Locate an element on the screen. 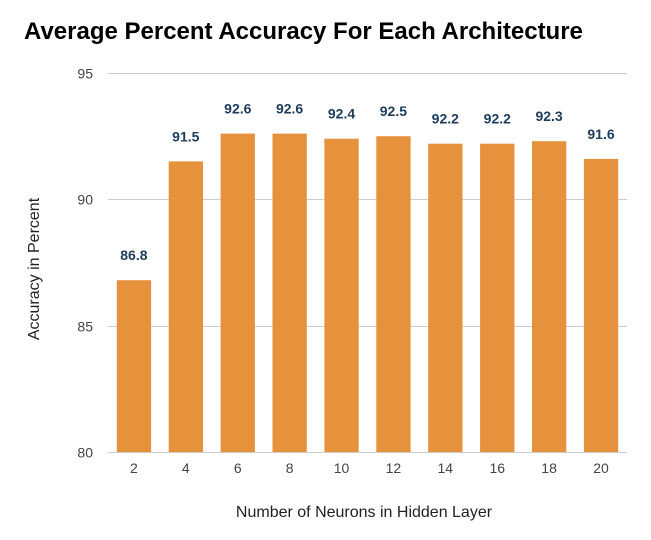 This screenshot has height=540, width=651. x-tick-label: 20 is located at coordinates (601, 468).